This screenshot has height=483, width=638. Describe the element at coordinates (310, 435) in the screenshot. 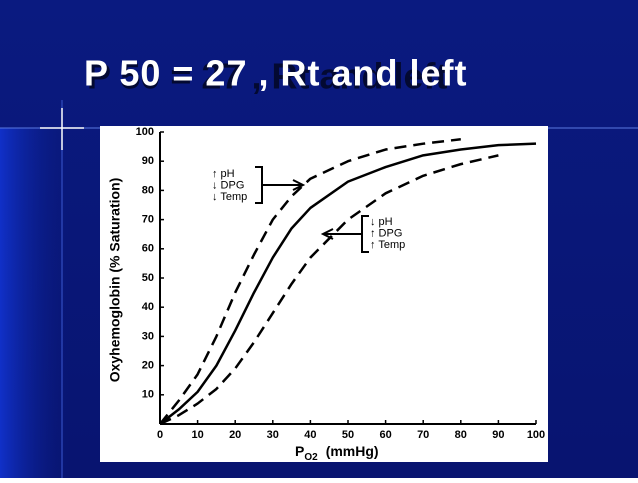

I see `x-tick-label: 40` at that location.